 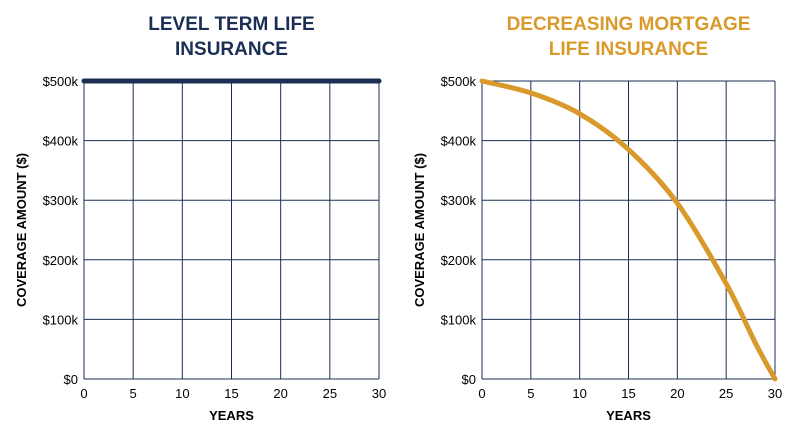 I want to click on chart-title-line: LEVEL TERM LIFE, so click(x=231, y=24).